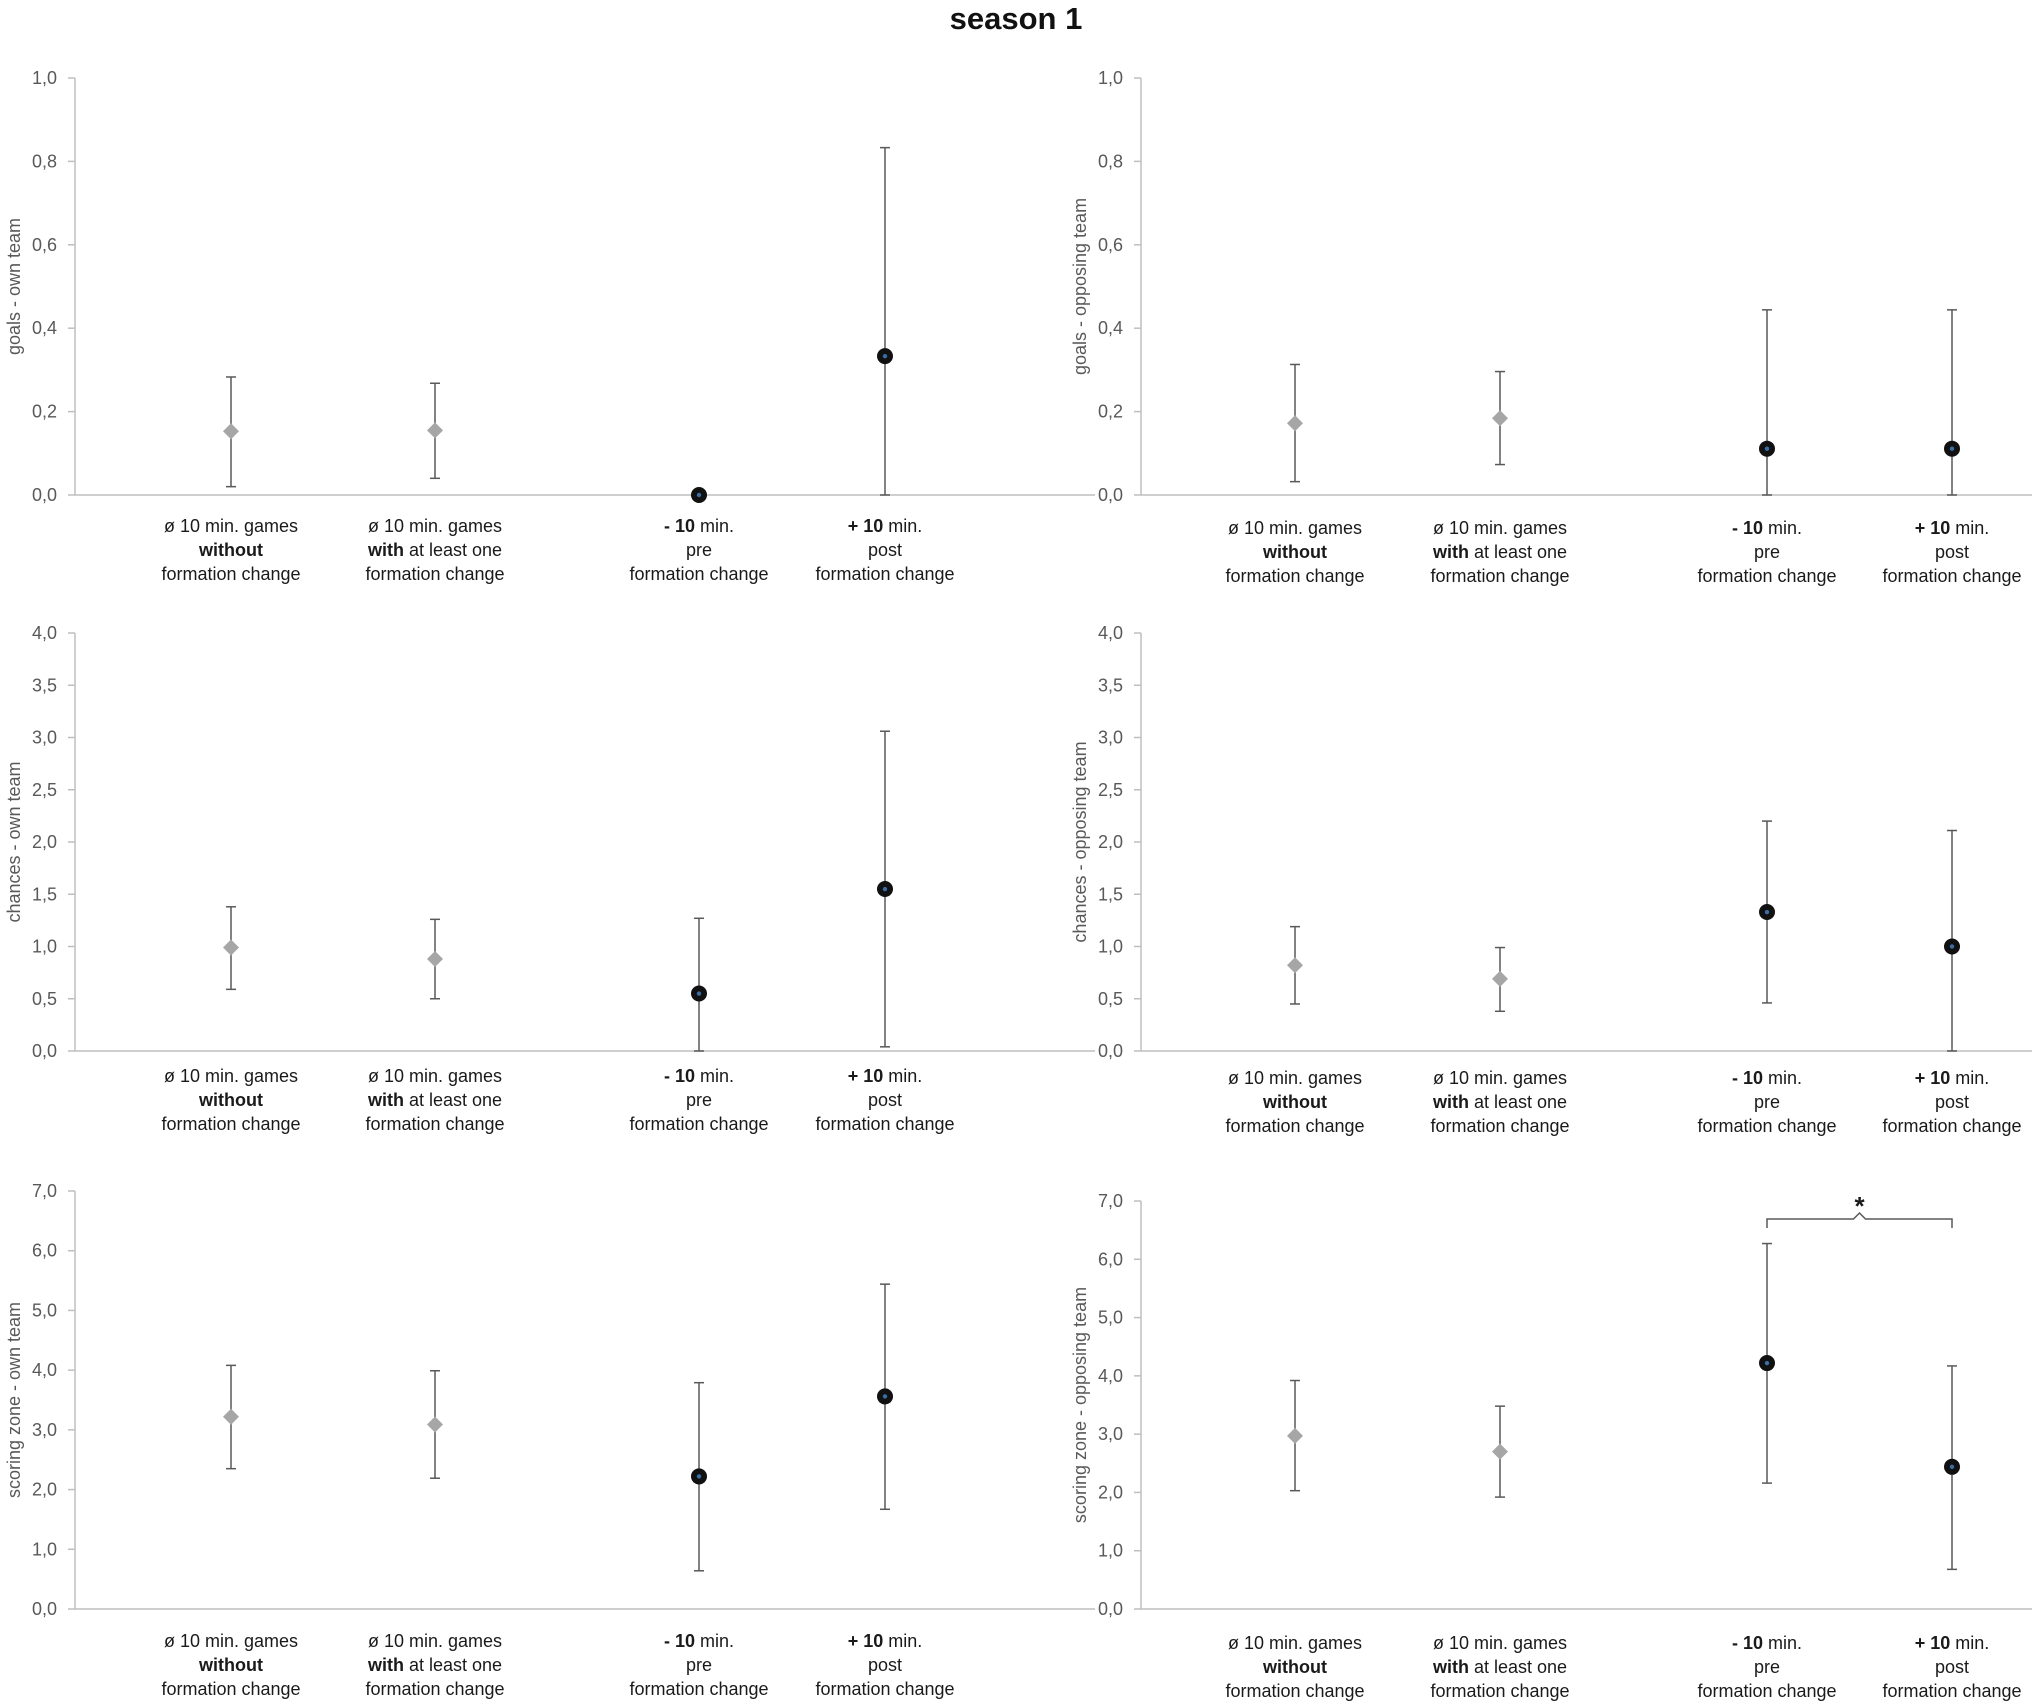 Image resolution: width=2032 pixels, height=1708 pixels. Describe the element at coordinates (1080, 841) in the screenshot. I see `y-axis-title: chances - opposing team` at that location.